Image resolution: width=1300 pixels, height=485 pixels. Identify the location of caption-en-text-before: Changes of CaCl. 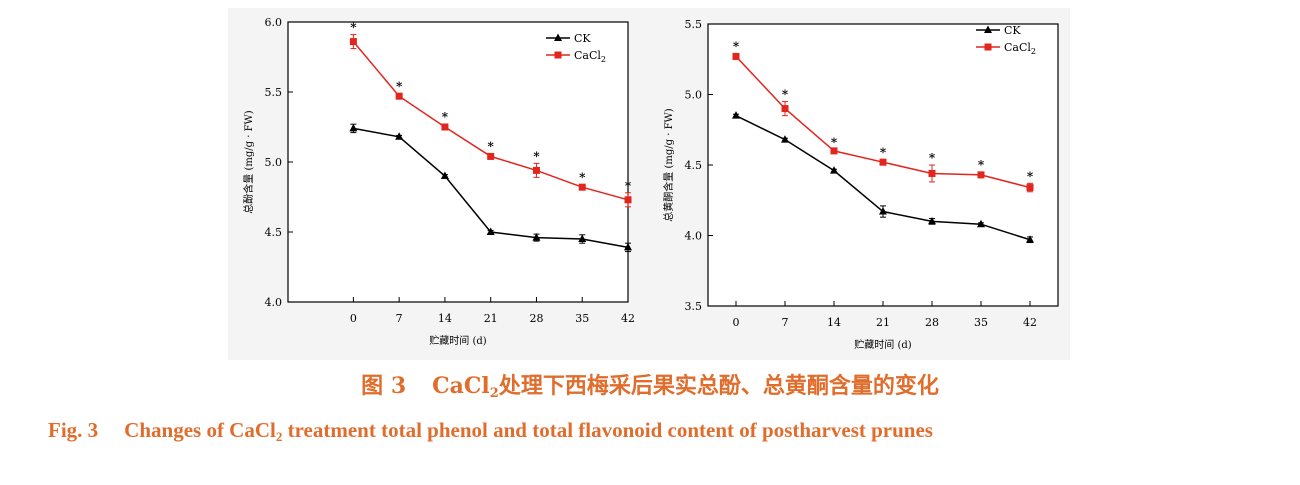
(200, 430).